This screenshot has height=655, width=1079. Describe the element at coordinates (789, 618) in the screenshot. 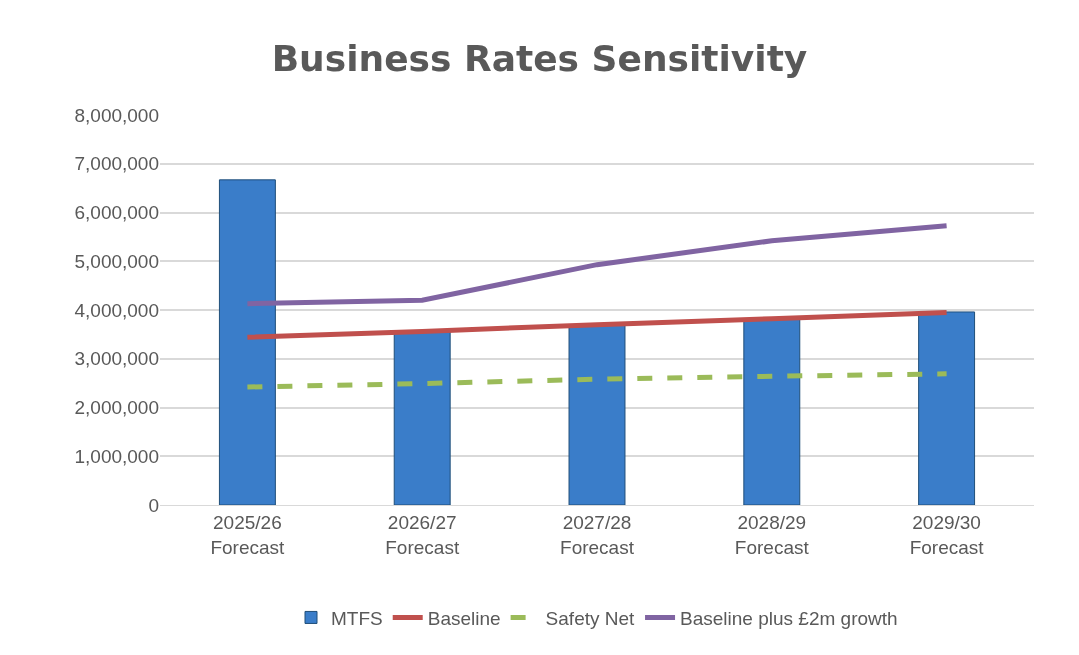

I see `legend-label: Baseline plus £2m growth` at that location.